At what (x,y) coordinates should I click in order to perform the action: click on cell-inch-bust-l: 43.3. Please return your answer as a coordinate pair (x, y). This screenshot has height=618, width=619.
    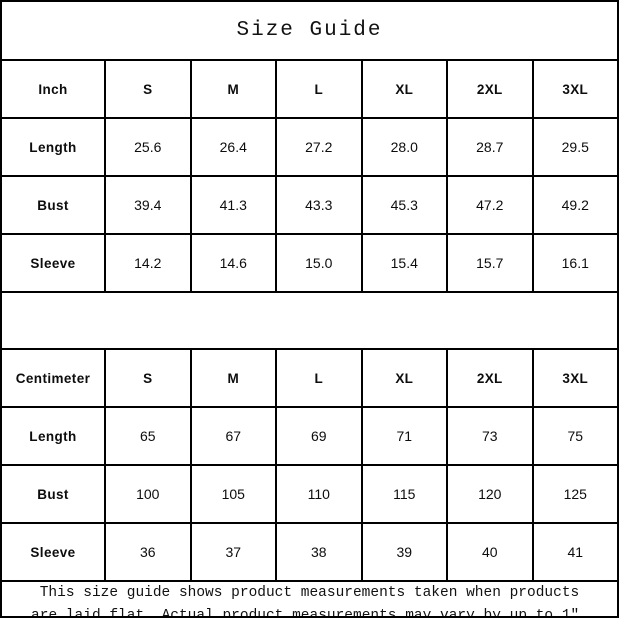
    Looking at the image, I should click on (320, 205).